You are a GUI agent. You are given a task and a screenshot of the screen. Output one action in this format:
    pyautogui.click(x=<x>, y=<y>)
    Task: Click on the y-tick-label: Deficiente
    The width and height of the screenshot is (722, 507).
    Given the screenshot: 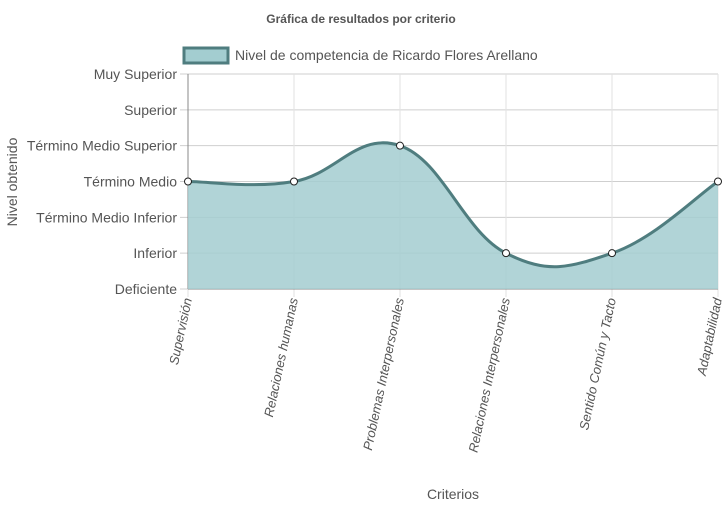 What is the action you would take?
    pyautogui.click(x=146, y=289)
    